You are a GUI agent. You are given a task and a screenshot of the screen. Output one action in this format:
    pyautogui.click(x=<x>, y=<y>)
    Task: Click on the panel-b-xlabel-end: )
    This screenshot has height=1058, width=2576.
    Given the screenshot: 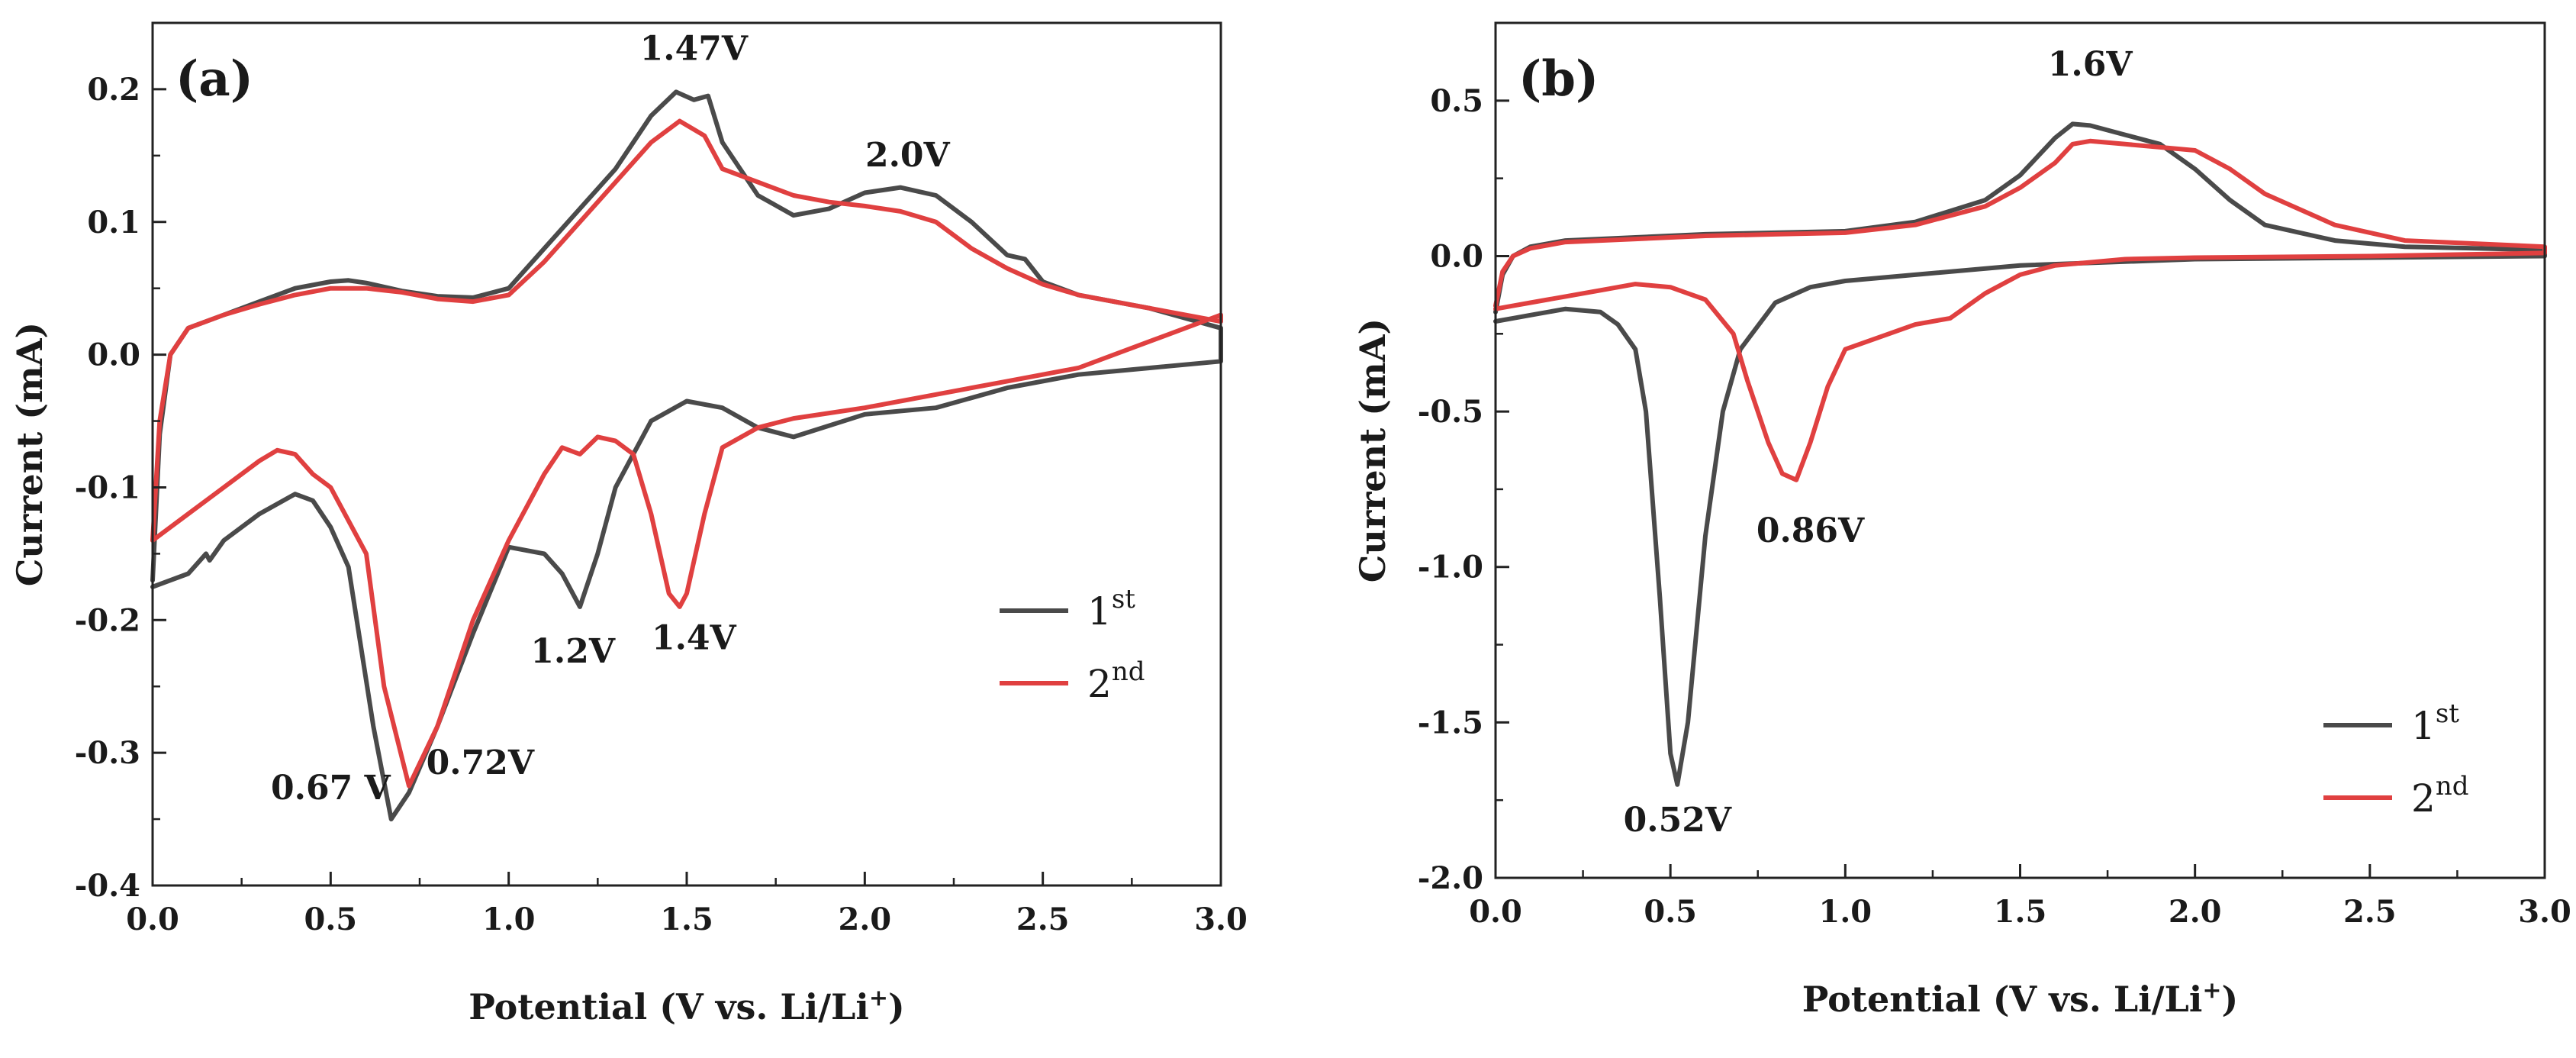 What is the action you would take?
    pyautogui.click(x=2229, y=1000)
    